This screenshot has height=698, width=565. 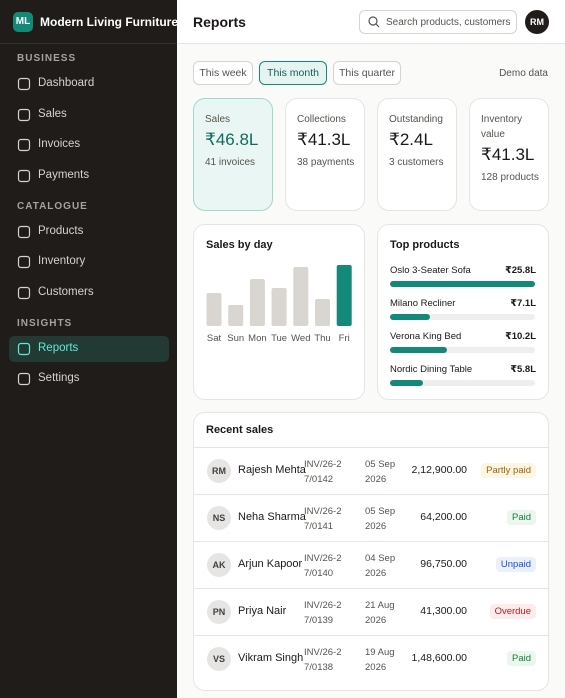 I want to click on nav-item: Settings, so click(x=89, y=379).